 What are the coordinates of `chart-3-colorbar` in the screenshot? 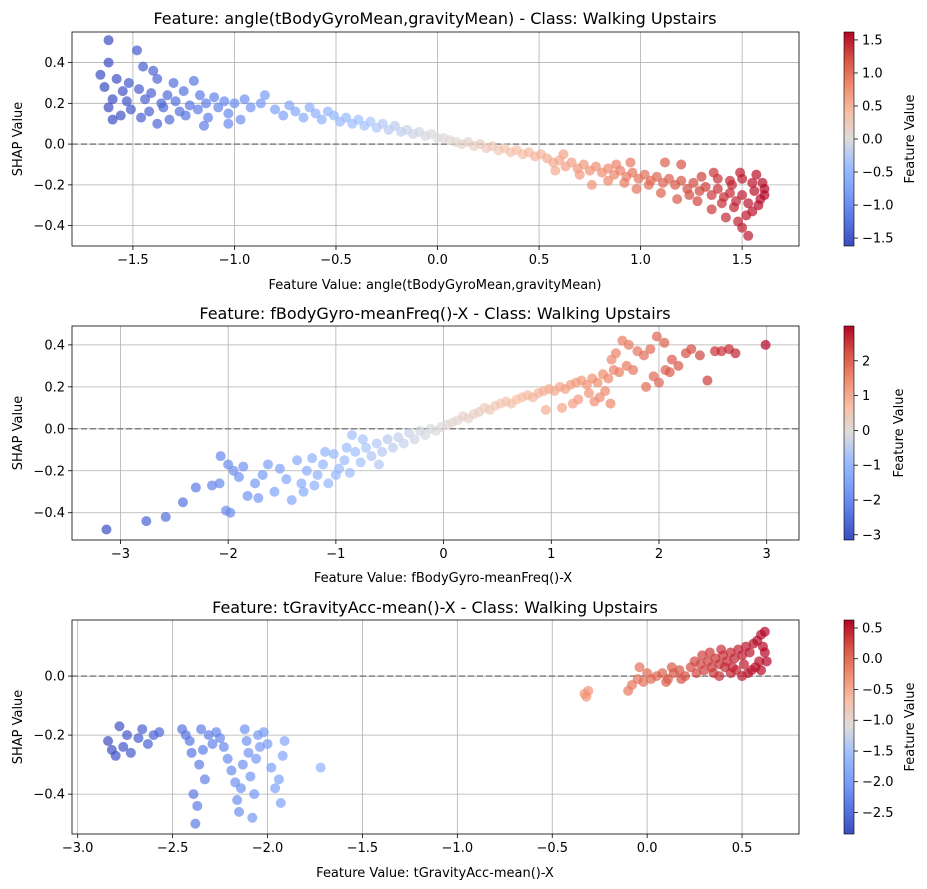 It's located at (849, 727).